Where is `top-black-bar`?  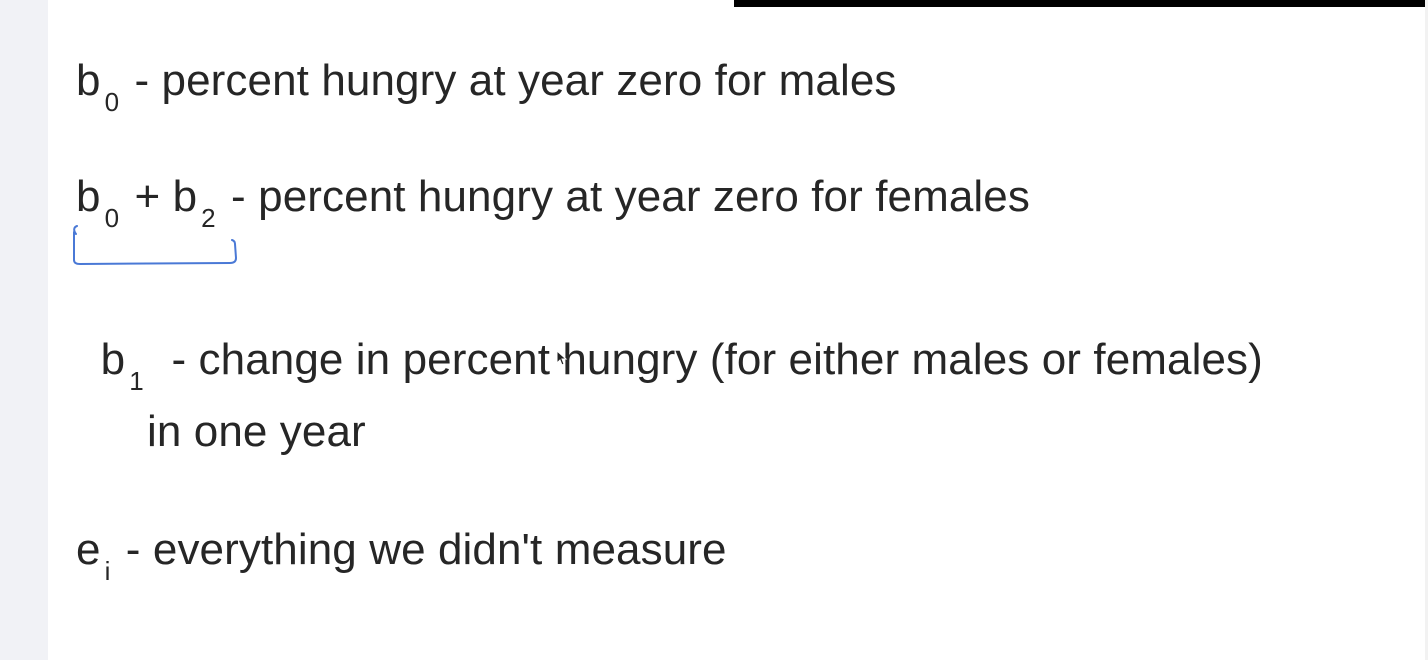 top-black-bar is located at coordinates (1081, 3).